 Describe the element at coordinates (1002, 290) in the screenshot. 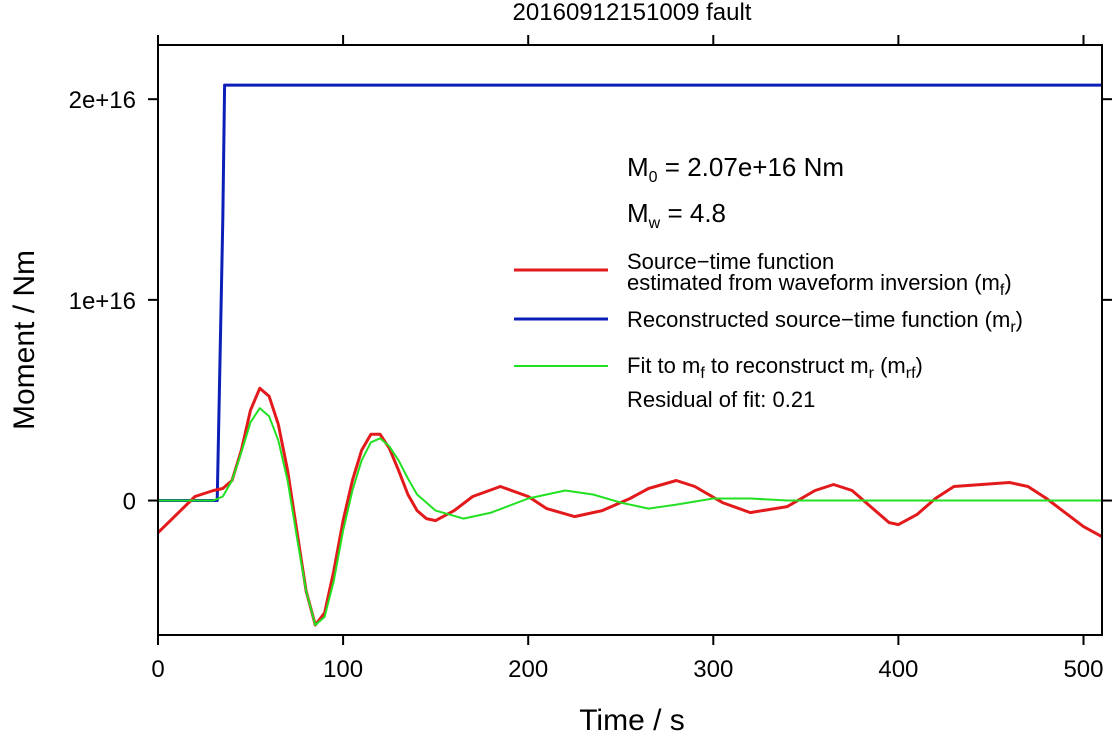

I see `legend-entry-1-sub: f` at that location.